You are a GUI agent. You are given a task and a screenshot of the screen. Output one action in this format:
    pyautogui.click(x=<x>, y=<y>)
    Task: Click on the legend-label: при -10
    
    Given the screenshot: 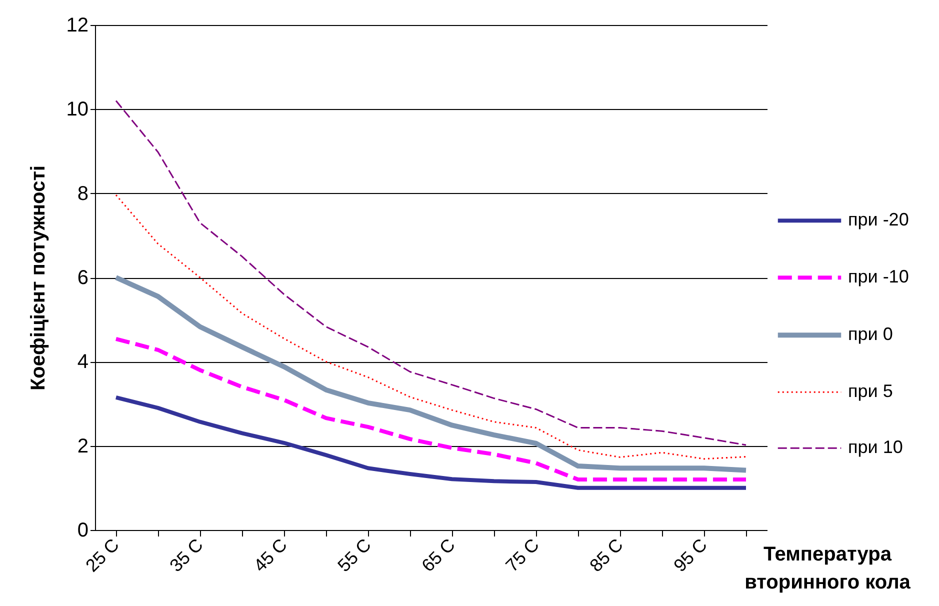 What is the action you would take?
    pyautogui.click(x=878, y=276)
    